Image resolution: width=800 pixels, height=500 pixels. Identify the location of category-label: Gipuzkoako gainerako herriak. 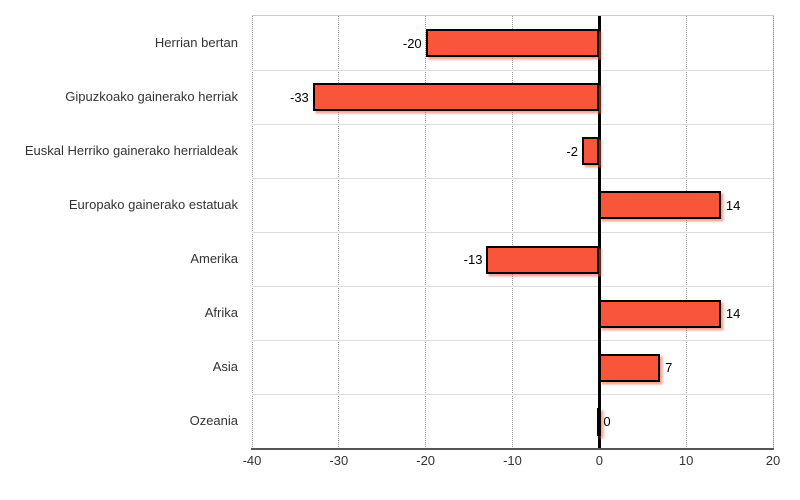
(151, 96).